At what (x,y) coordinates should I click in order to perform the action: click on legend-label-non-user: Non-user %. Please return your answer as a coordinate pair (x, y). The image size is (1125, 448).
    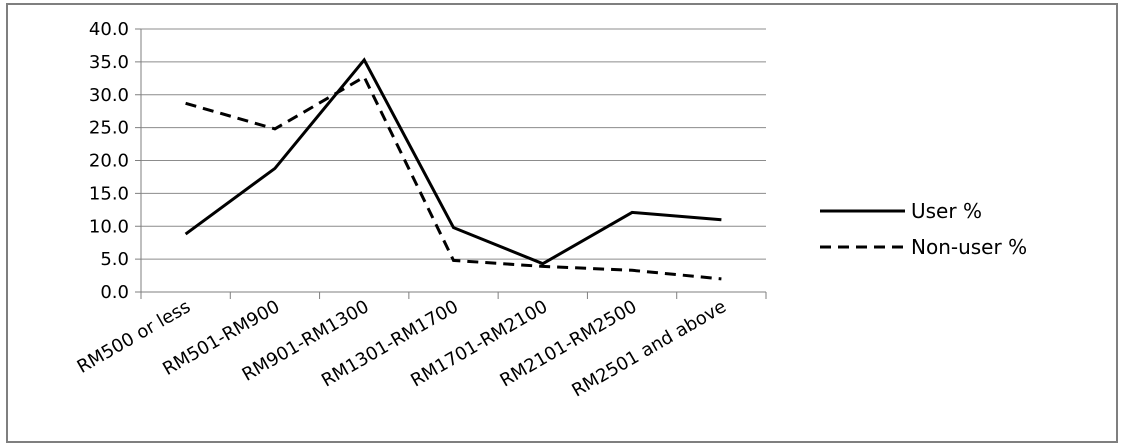
    Looking at the image, I should click on (969, 247).